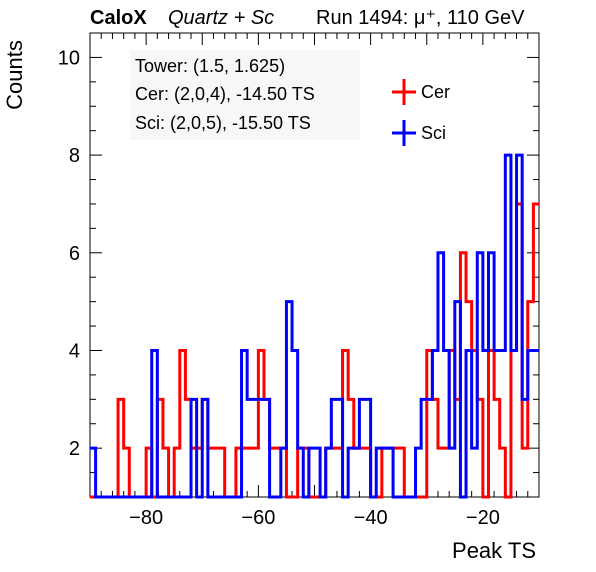  What do you see at coordinates (74, 449) in the screenshot?
I see `y-tick-label: 2` at bounding box center [74, 449].